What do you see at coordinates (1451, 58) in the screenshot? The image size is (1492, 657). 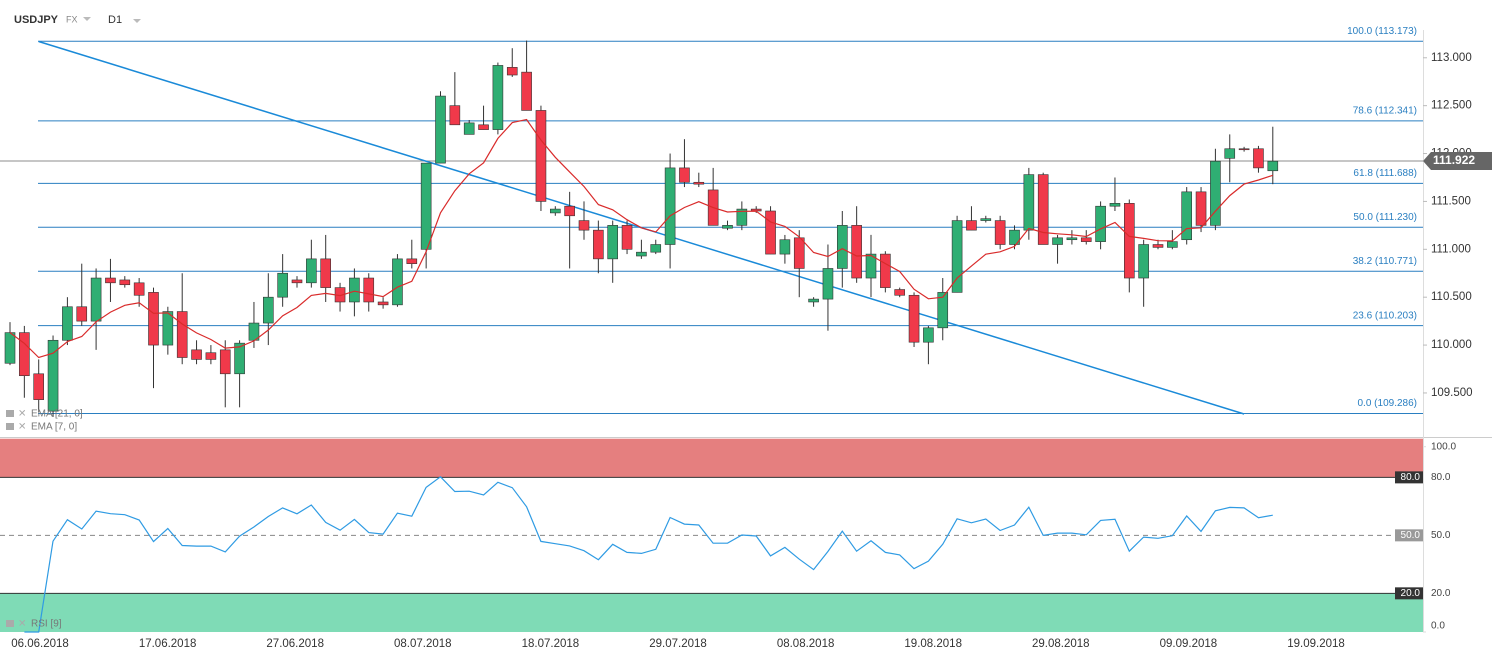 I see `y-tick-label: 113.000` at bounding box center [1451, 58].